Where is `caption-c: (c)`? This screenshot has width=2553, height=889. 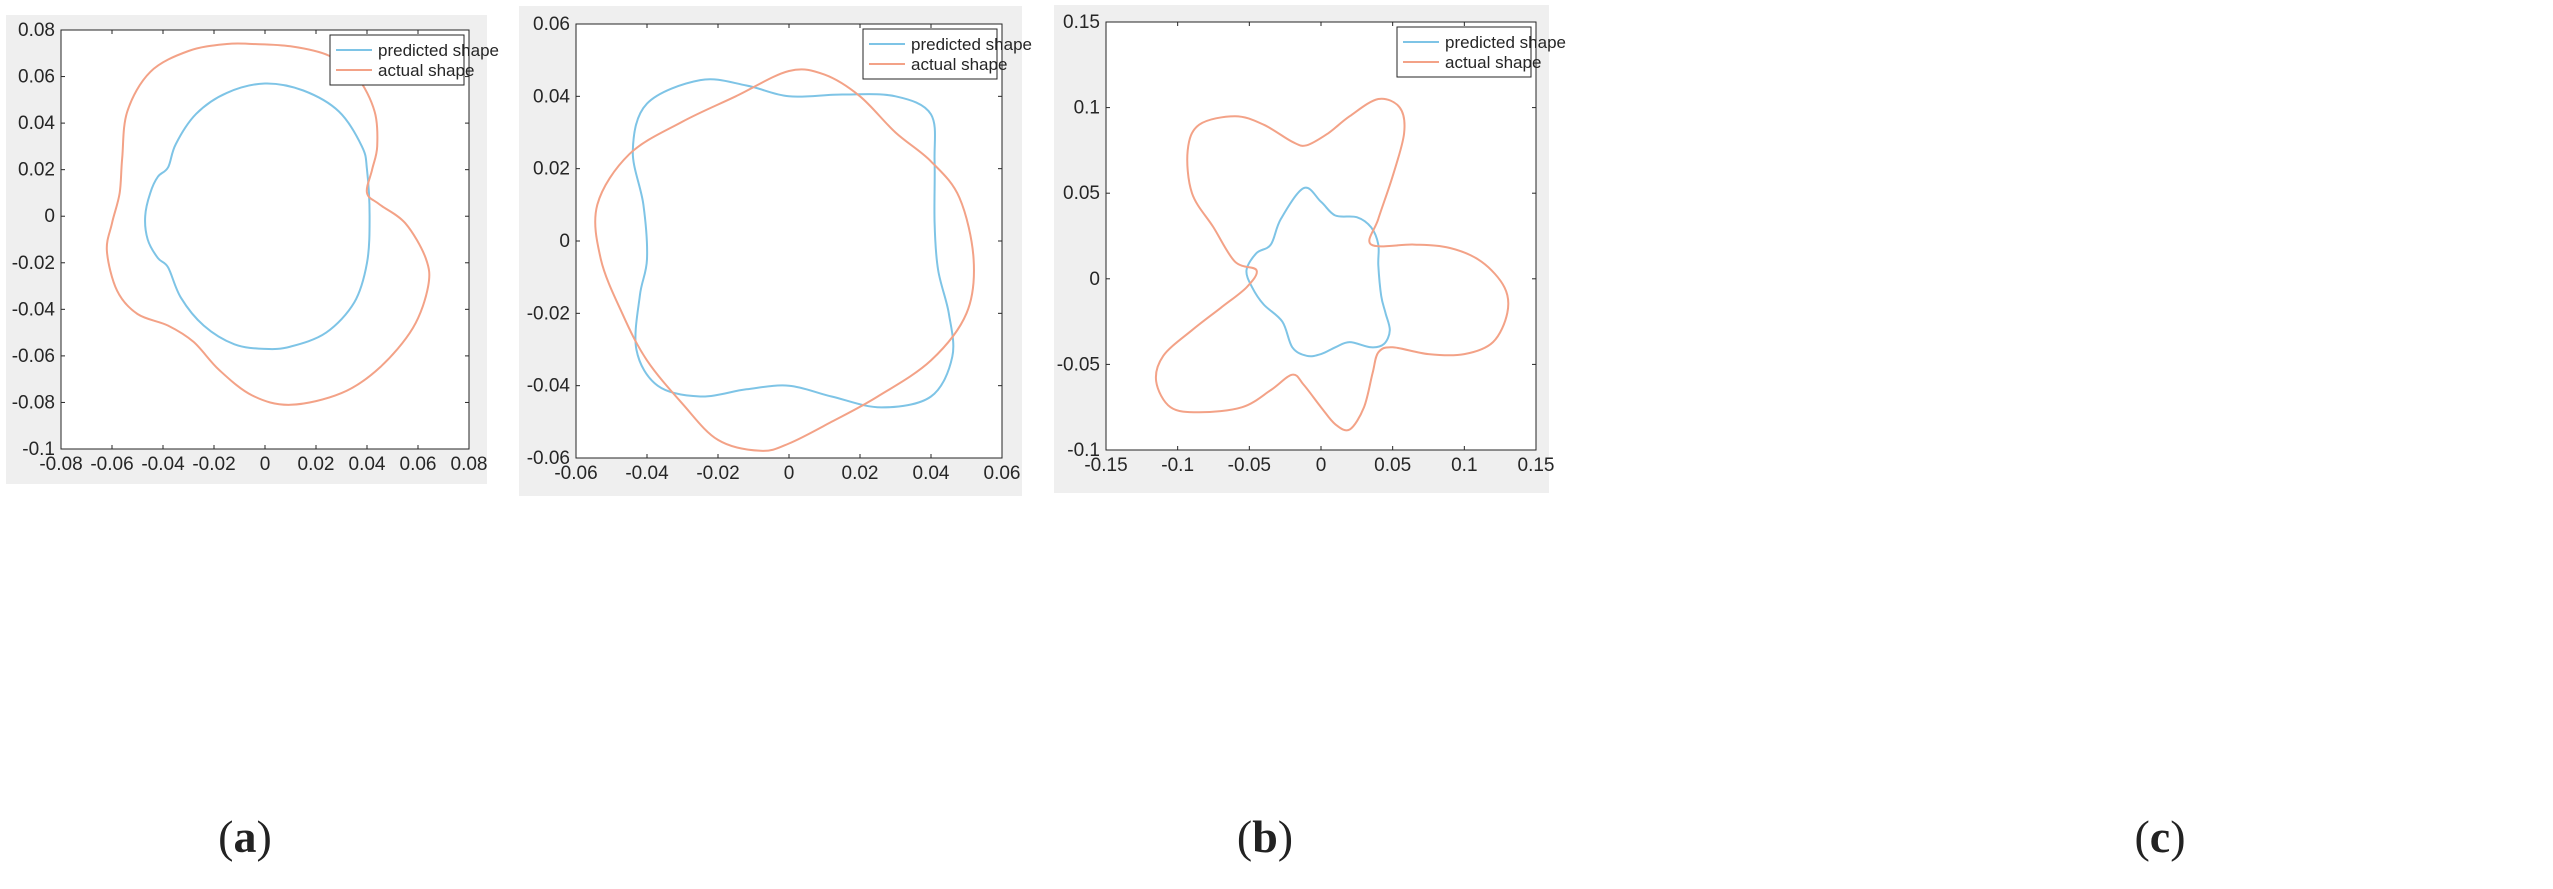
caption-c: (c) is located at coordinates (2160, 836).